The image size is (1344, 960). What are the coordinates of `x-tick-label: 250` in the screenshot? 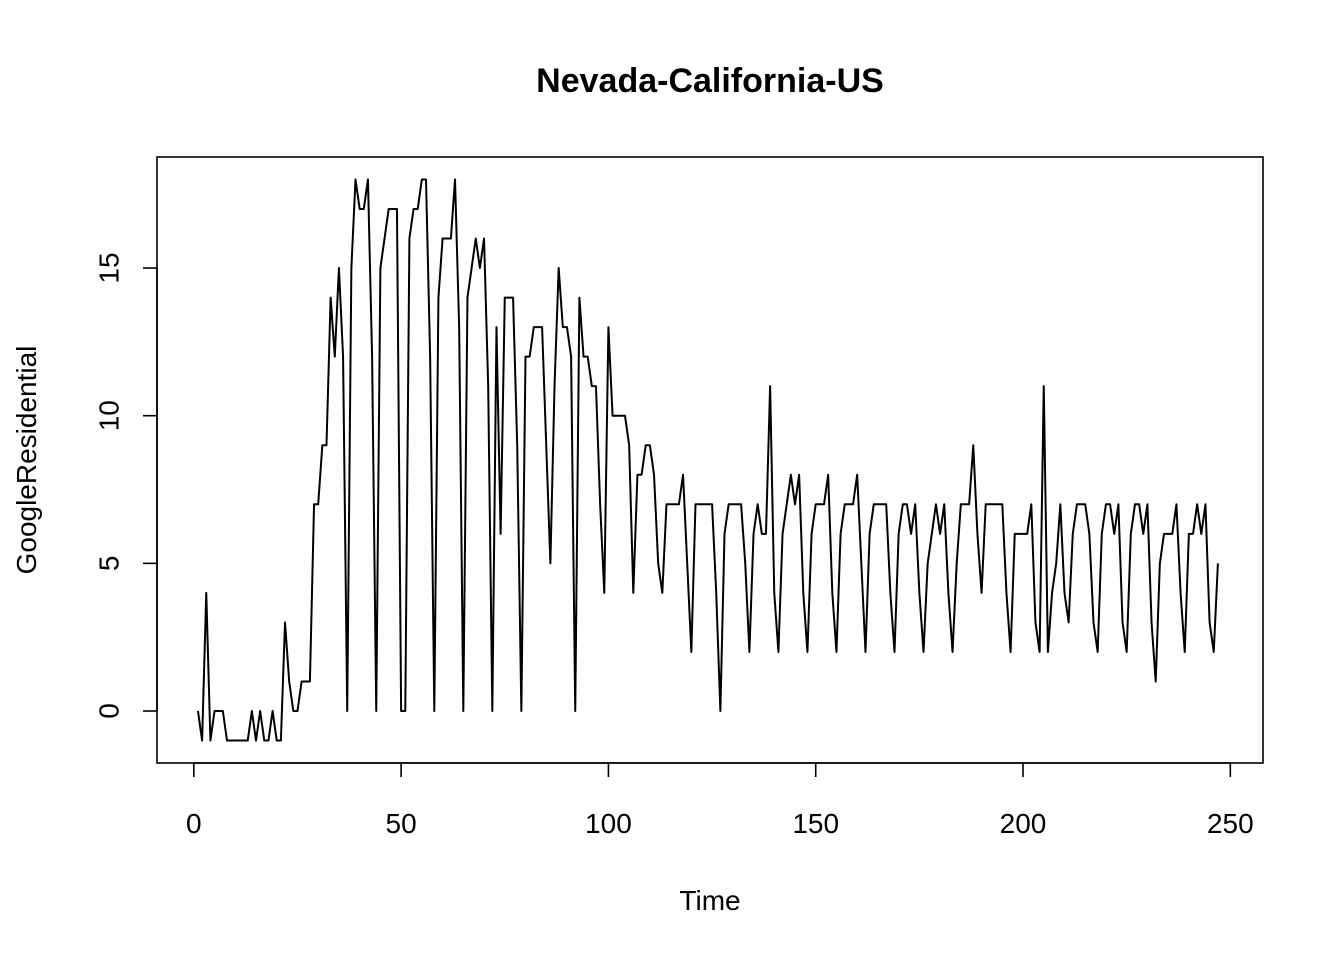 It's located at (1230, 823).